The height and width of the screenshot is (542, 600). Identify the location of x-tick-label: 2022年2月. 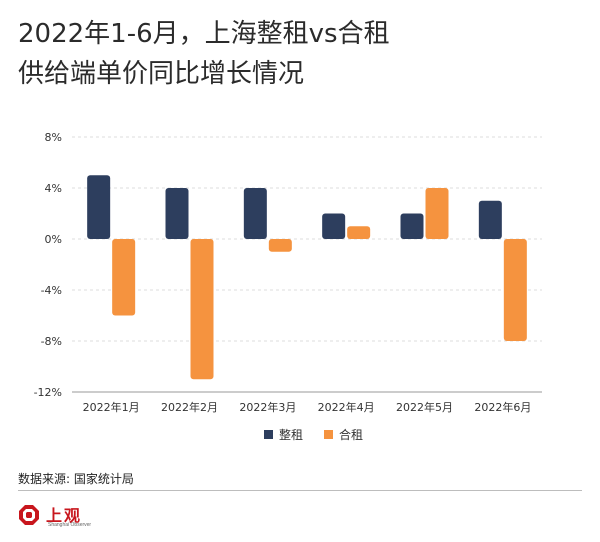
(189, 407).